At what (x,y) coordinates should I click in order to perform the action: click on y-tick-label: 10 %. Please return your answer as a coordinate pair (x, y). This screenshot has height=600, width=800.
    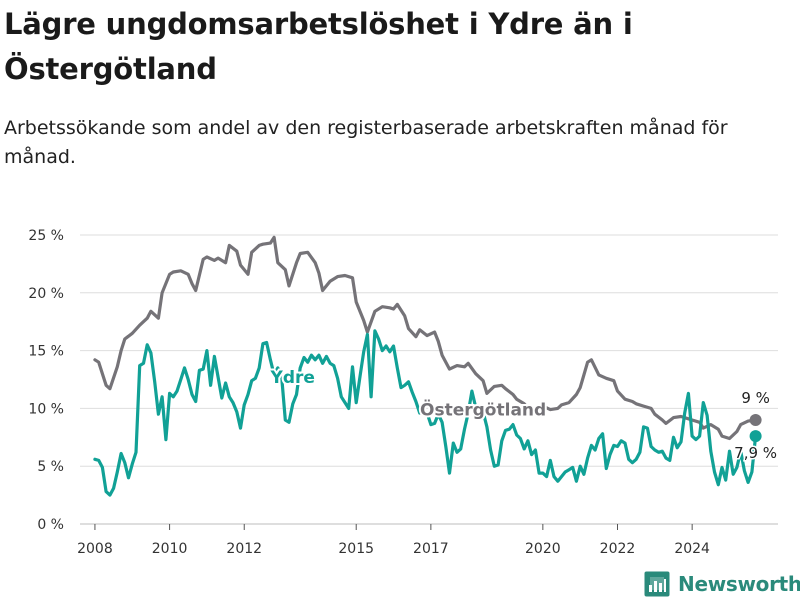
    Looking at the image, I should click on (46, 409).